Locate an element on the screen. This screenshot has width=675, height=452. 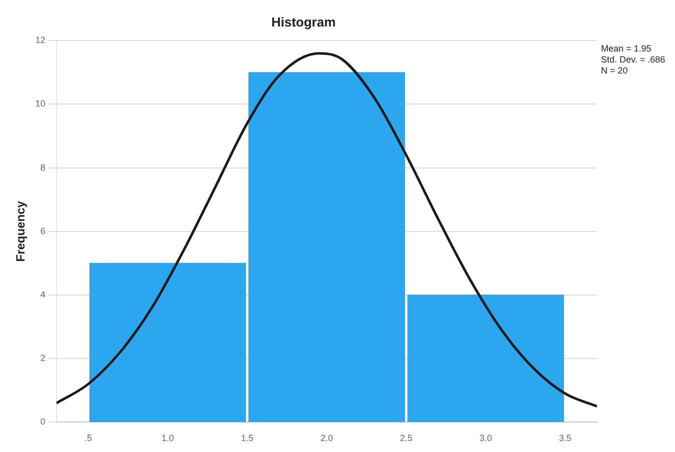
text: Std. Dev. = .686 is located at coordinates (633, 59).